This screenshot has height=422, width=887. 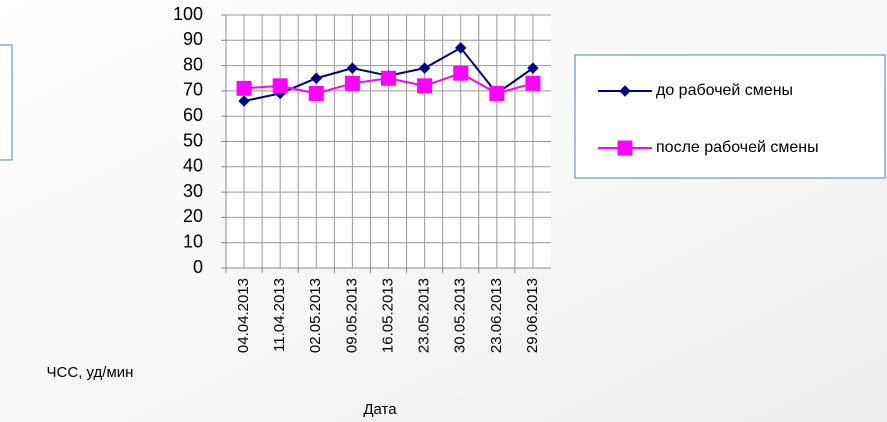 What do you see at coordinates (193, 64) in the screenshot?
I see `y-tick-label: 80` at bounding box center [193, 64].